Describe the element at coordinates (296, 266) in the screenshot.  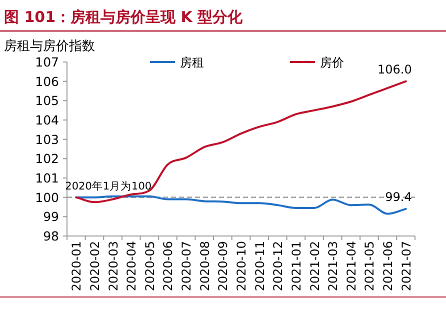
I see `x-tick-label: 2021-01` at that location.